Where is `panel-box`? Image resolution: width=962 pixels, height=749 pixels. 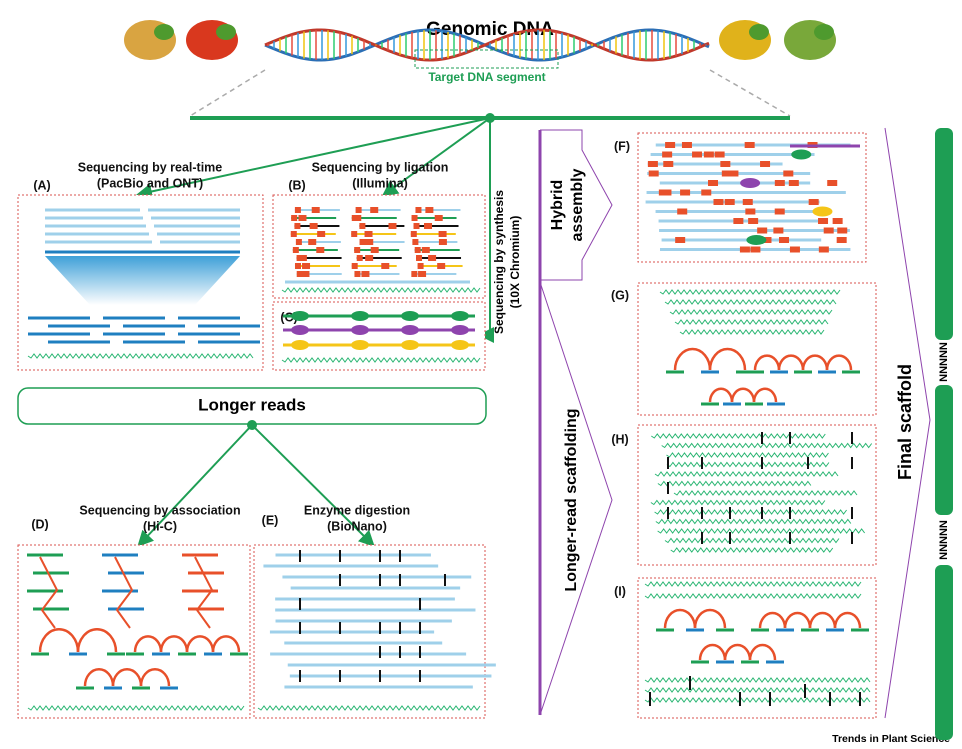
panel-box is located at coordinates (757, 648).